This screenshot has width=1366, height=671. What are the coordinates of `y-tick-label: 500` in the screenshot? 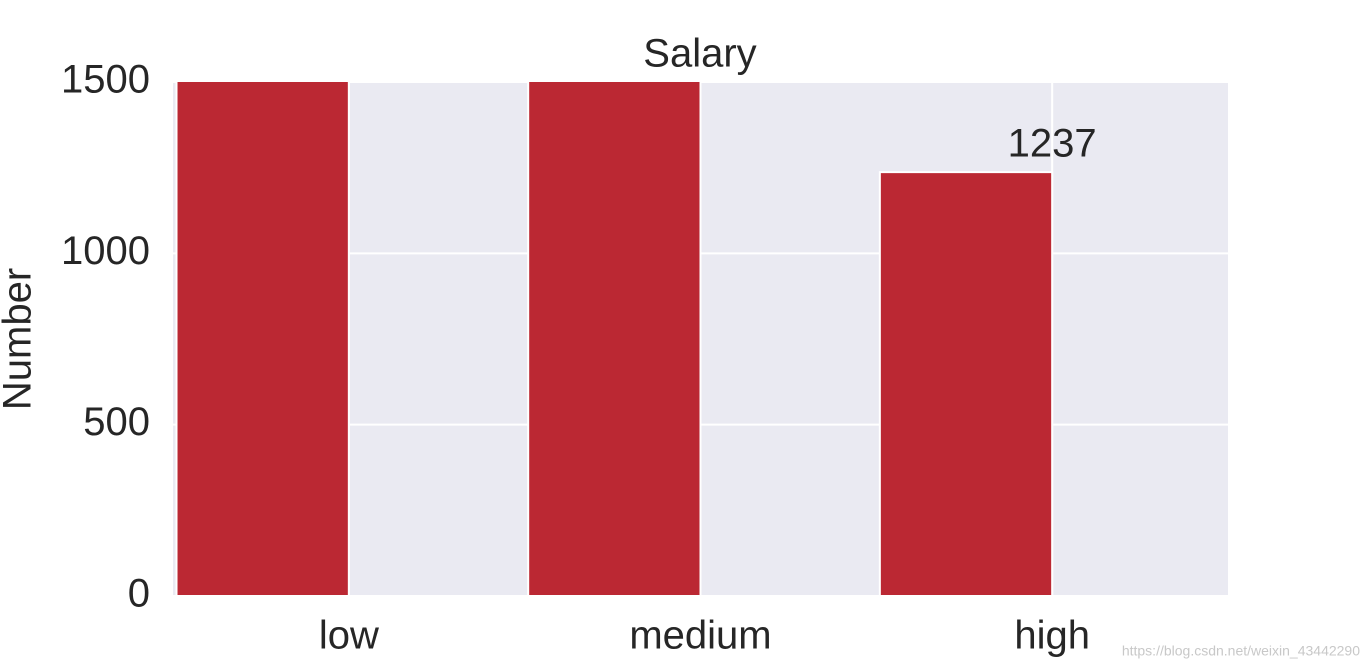 It's located at (116, 422).